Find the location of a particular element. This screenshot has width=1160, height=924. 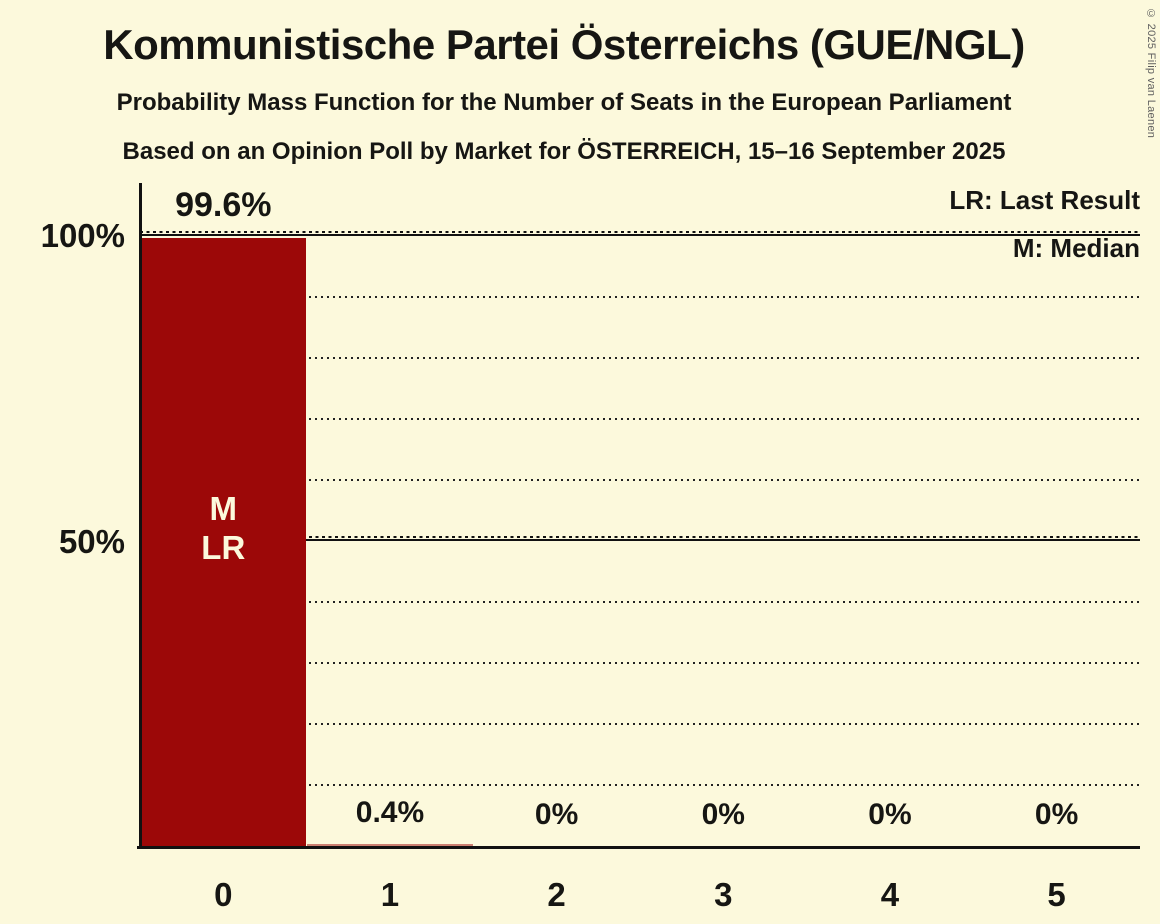

gridline-60pct is located at coordinates (640, 480).